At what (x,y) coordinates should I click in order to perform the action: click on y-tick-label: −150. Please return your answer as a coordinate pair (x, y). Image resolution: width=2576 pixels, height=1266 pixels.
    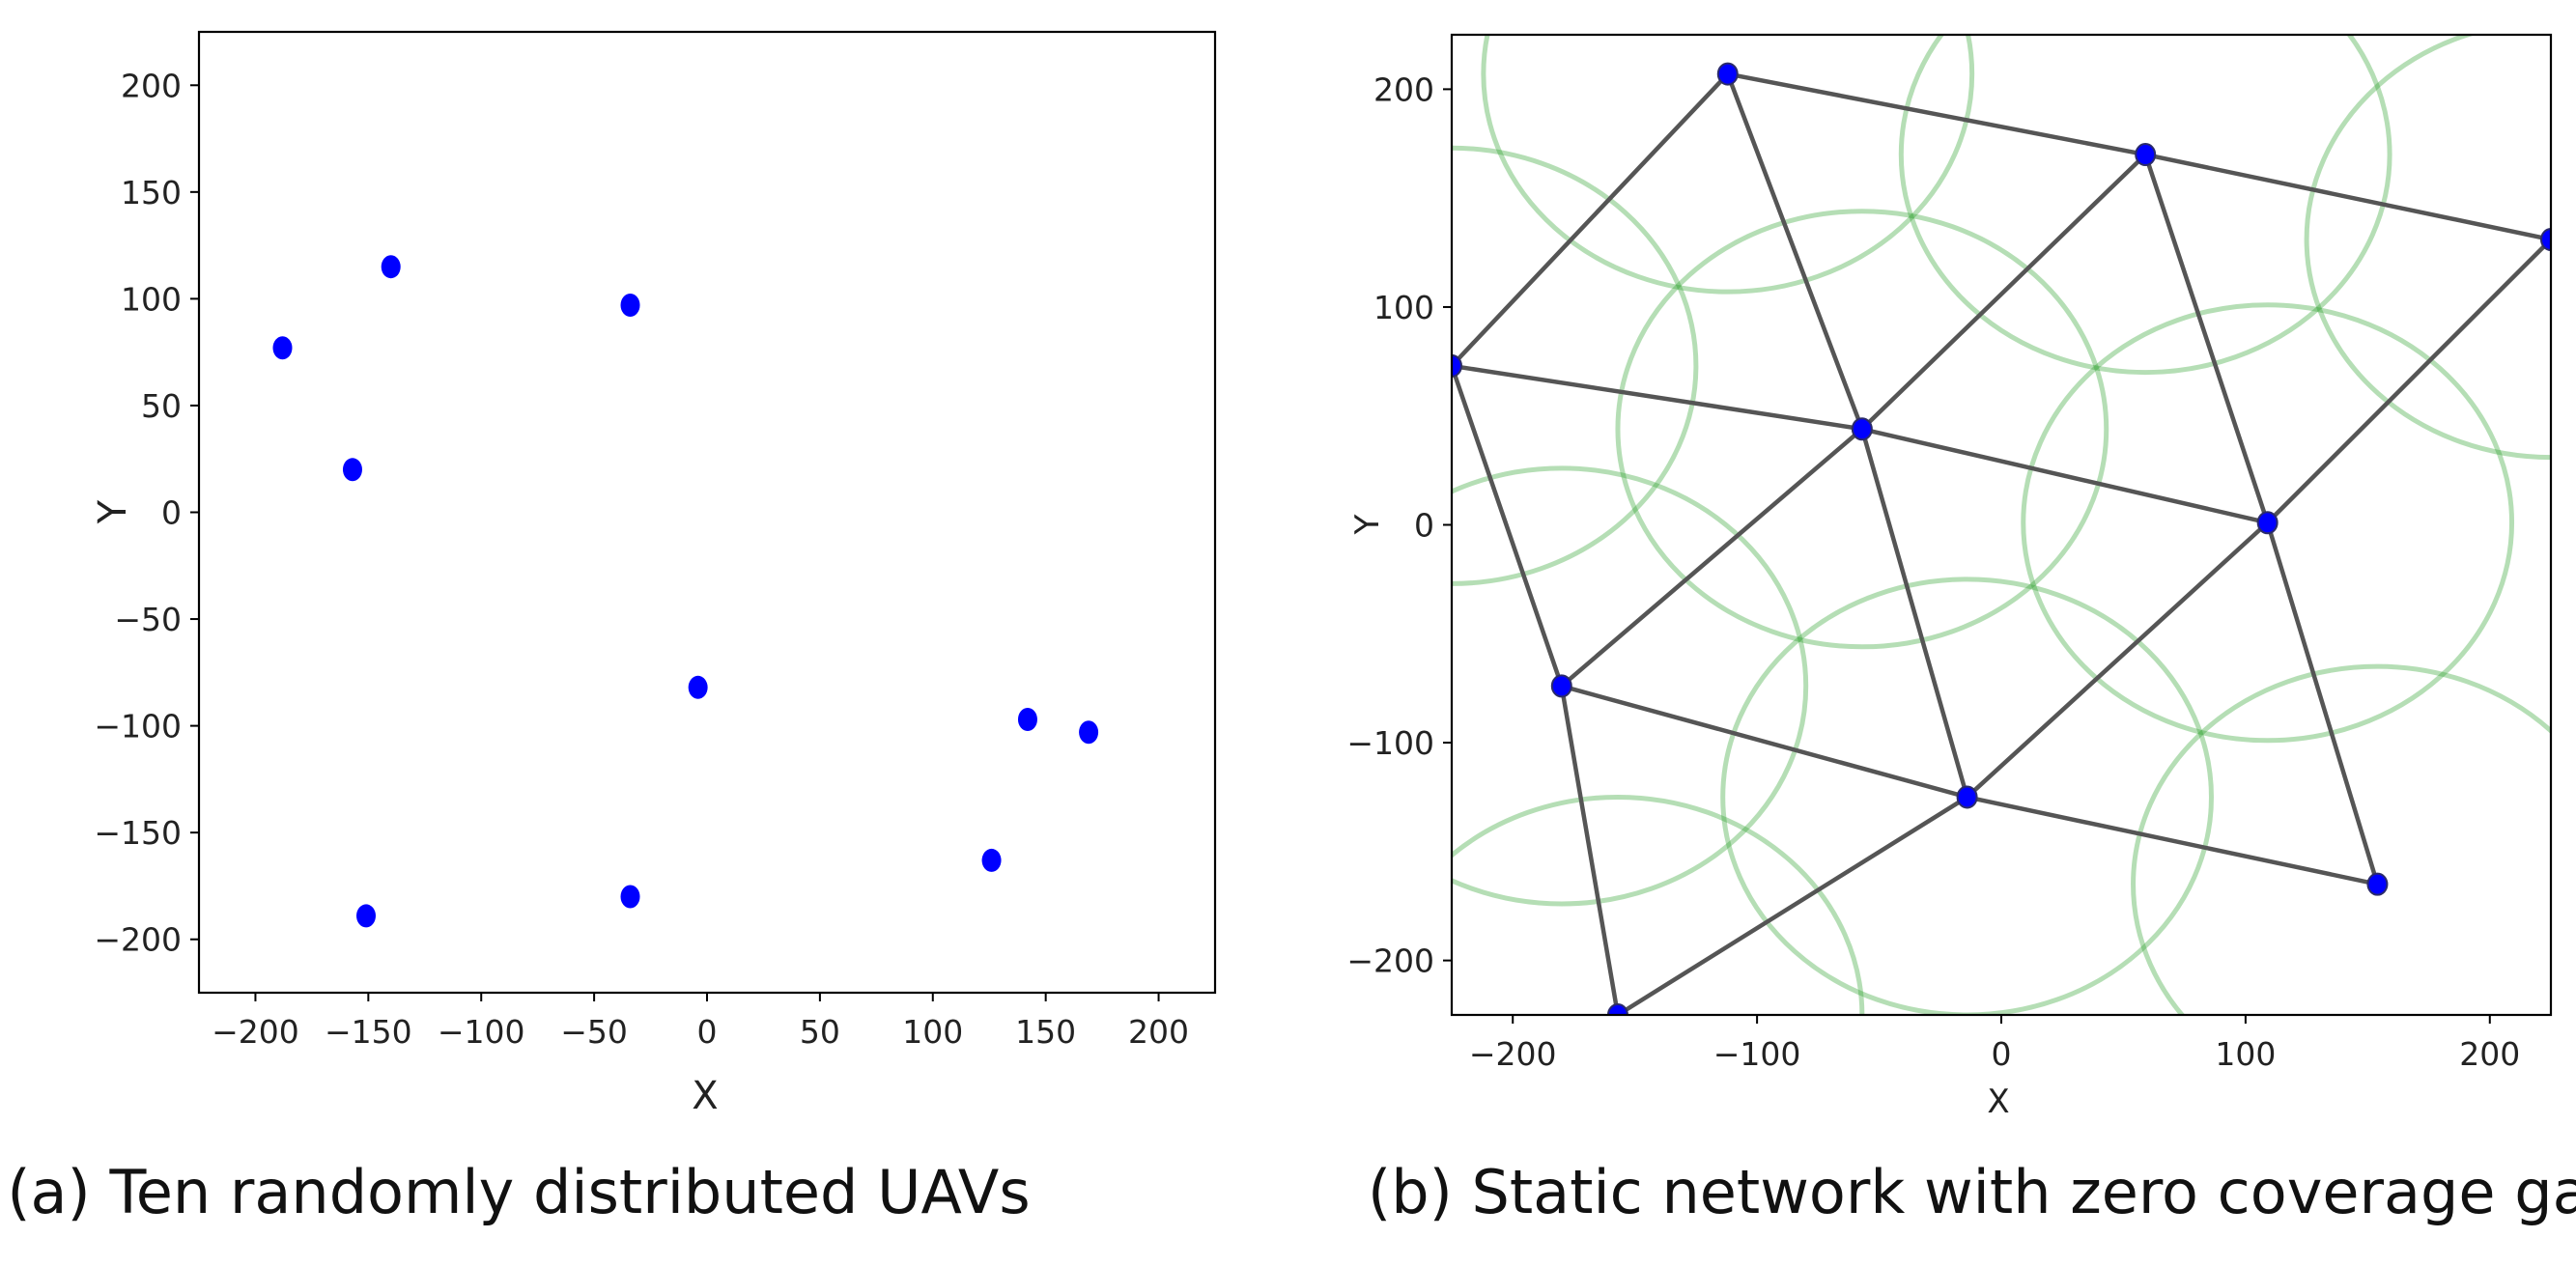
    Looking at the image, I should click on (138, 833).